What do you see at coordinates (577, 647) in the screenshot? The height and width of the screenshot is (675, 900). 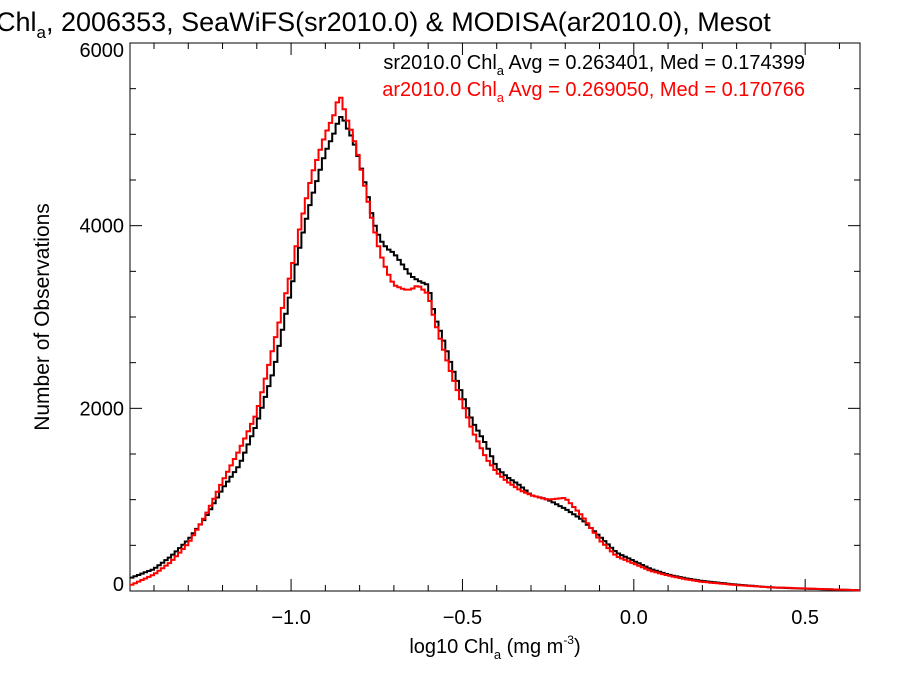 I see `xlabel-part-c: )` at bounding box center [577, 647].